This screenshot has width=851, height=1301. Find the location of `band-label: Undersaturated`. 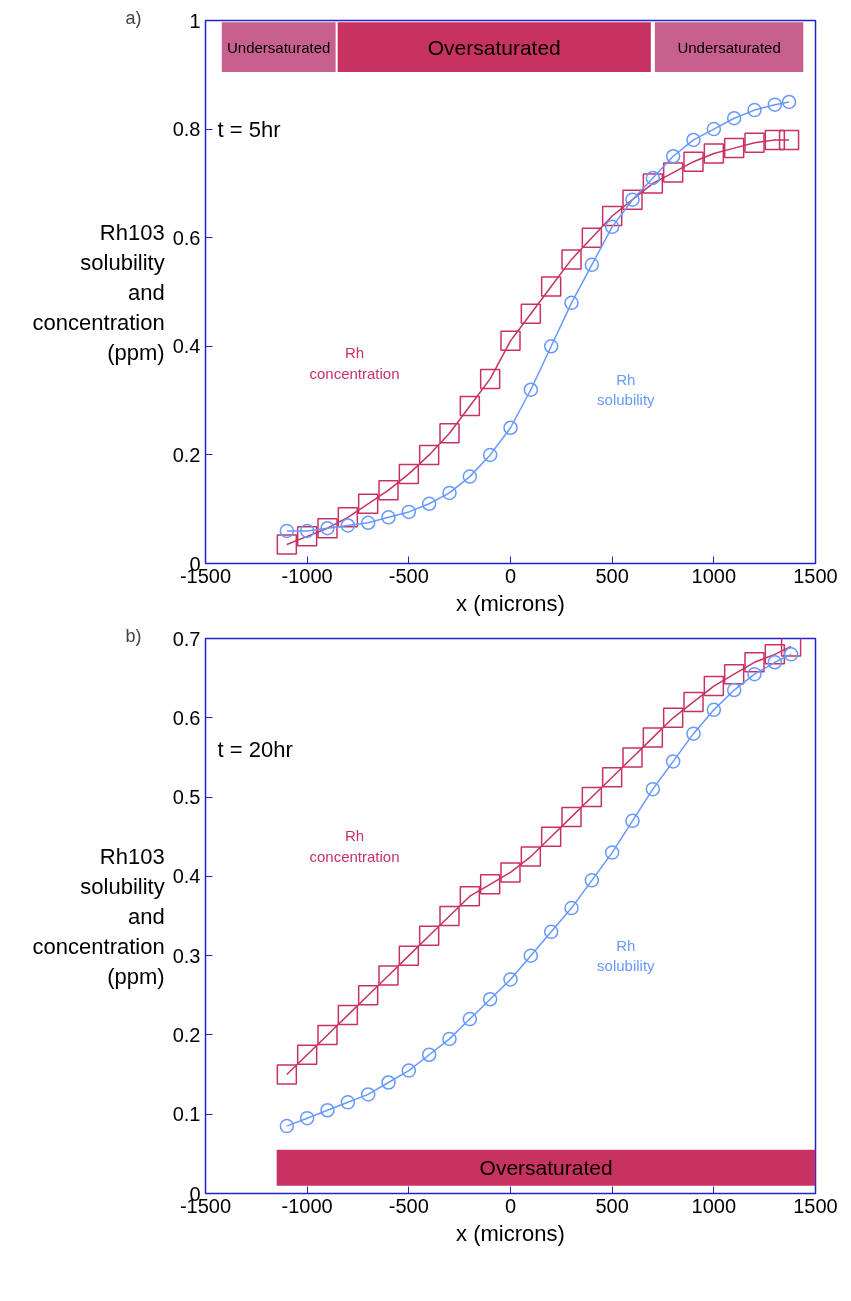

band-label: Undersaturated is located at coordinates (729, 47).